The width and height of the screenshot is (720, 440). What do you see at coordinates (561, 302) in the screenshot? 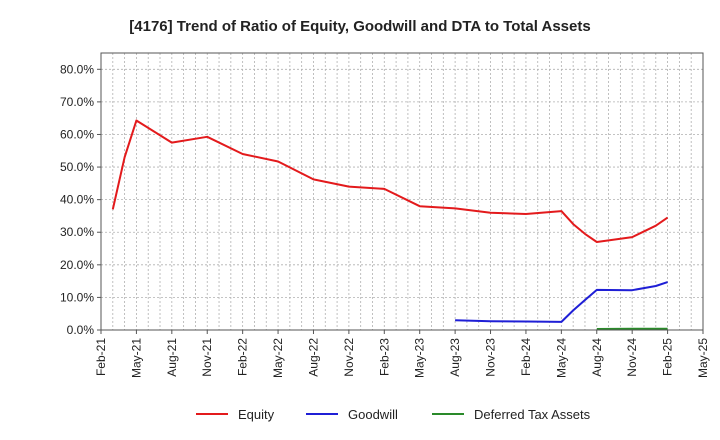
I see `series-line-goodwill` at bounding box center [561, 302].